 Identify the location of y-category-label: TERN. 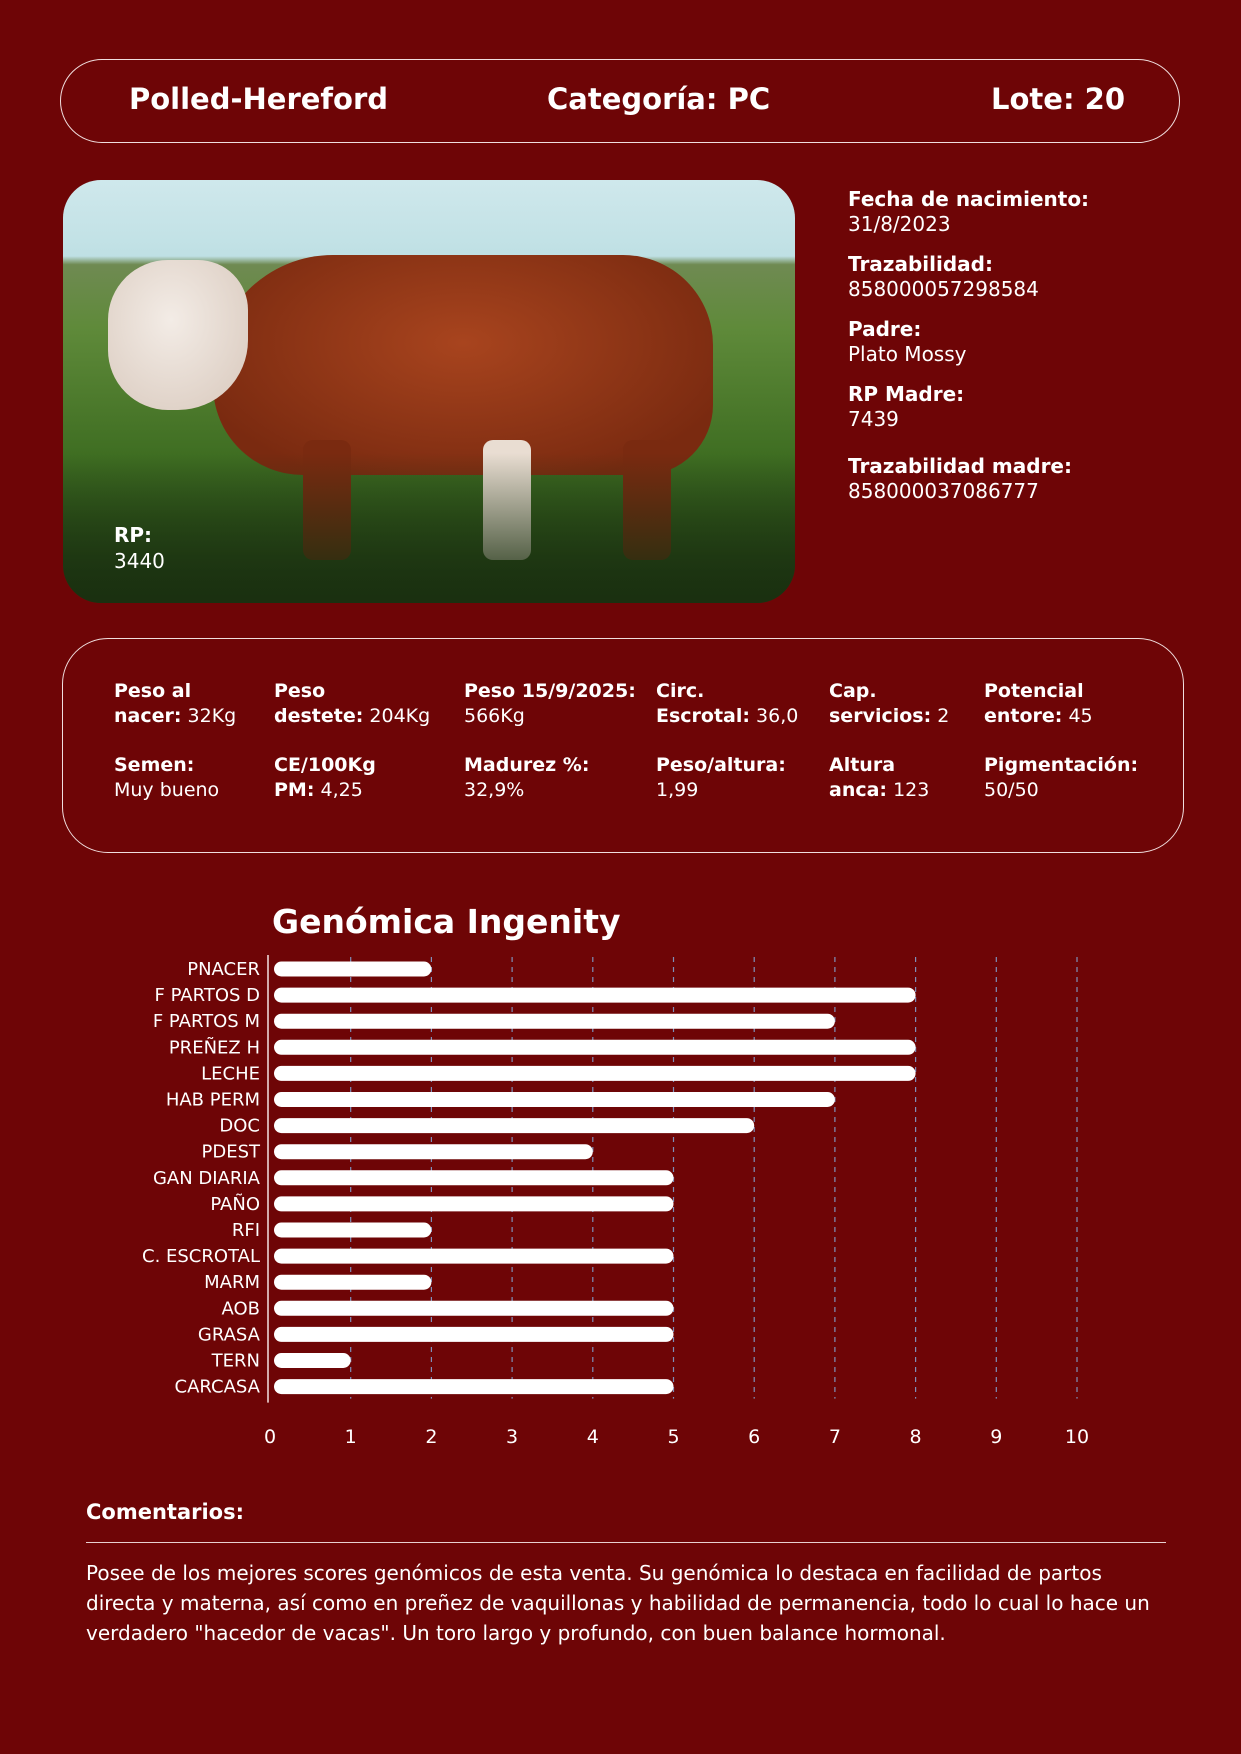
(235, 1361).